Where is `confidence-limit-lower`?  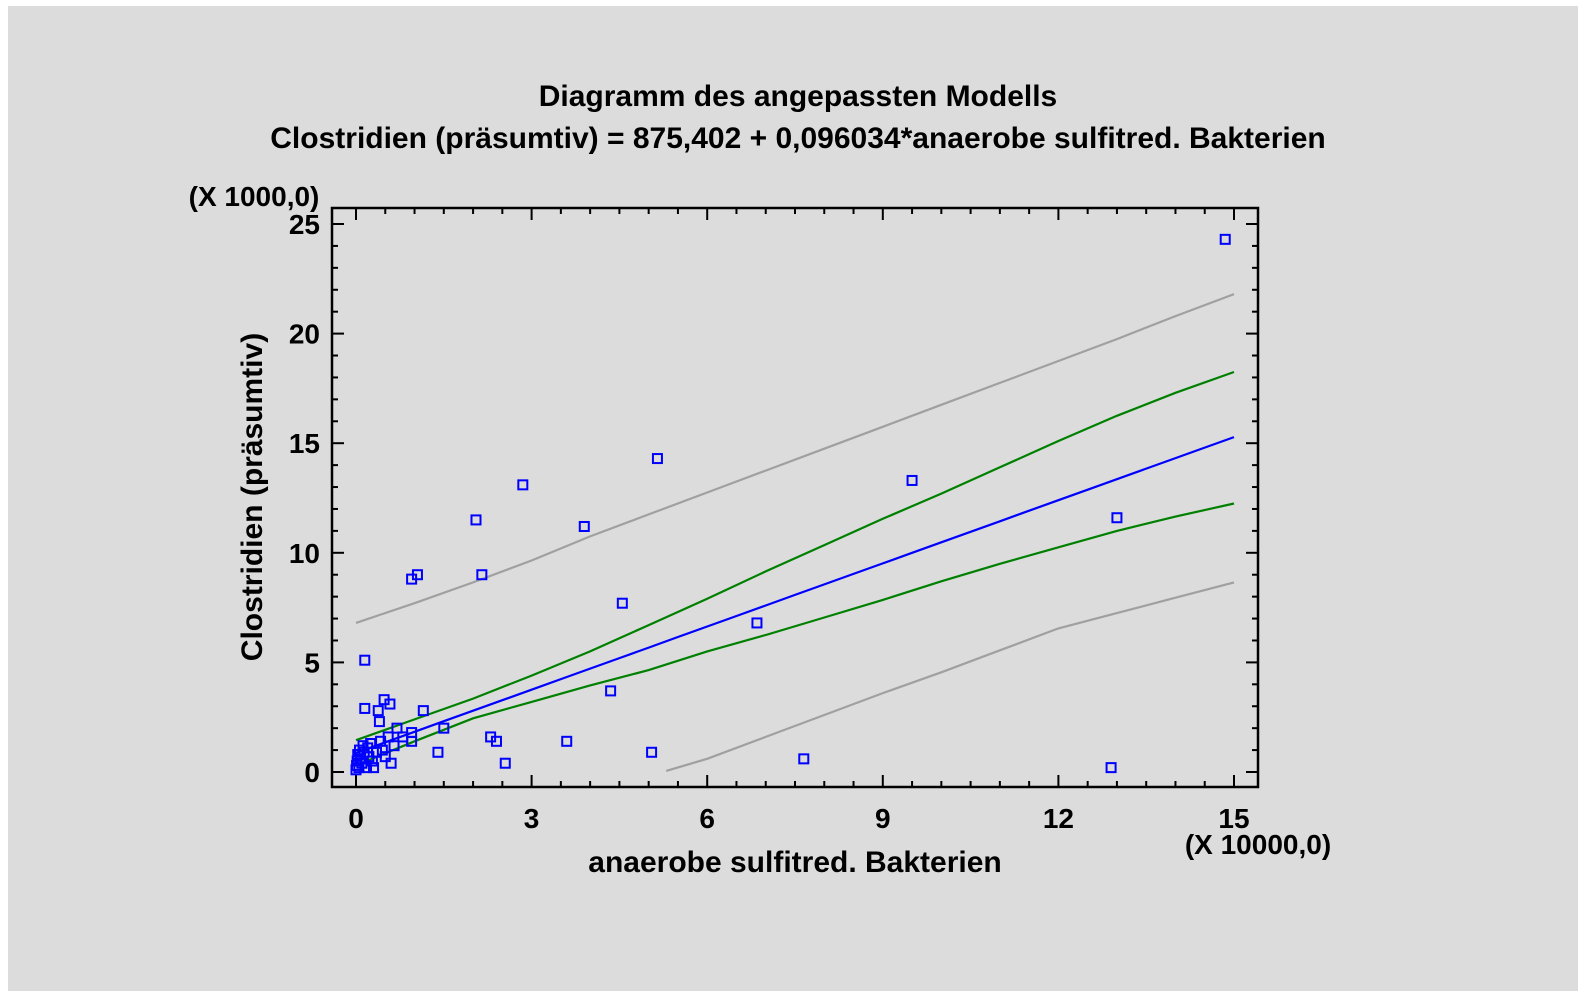 confidence-limit-lower is located at coordinates (795, 634).